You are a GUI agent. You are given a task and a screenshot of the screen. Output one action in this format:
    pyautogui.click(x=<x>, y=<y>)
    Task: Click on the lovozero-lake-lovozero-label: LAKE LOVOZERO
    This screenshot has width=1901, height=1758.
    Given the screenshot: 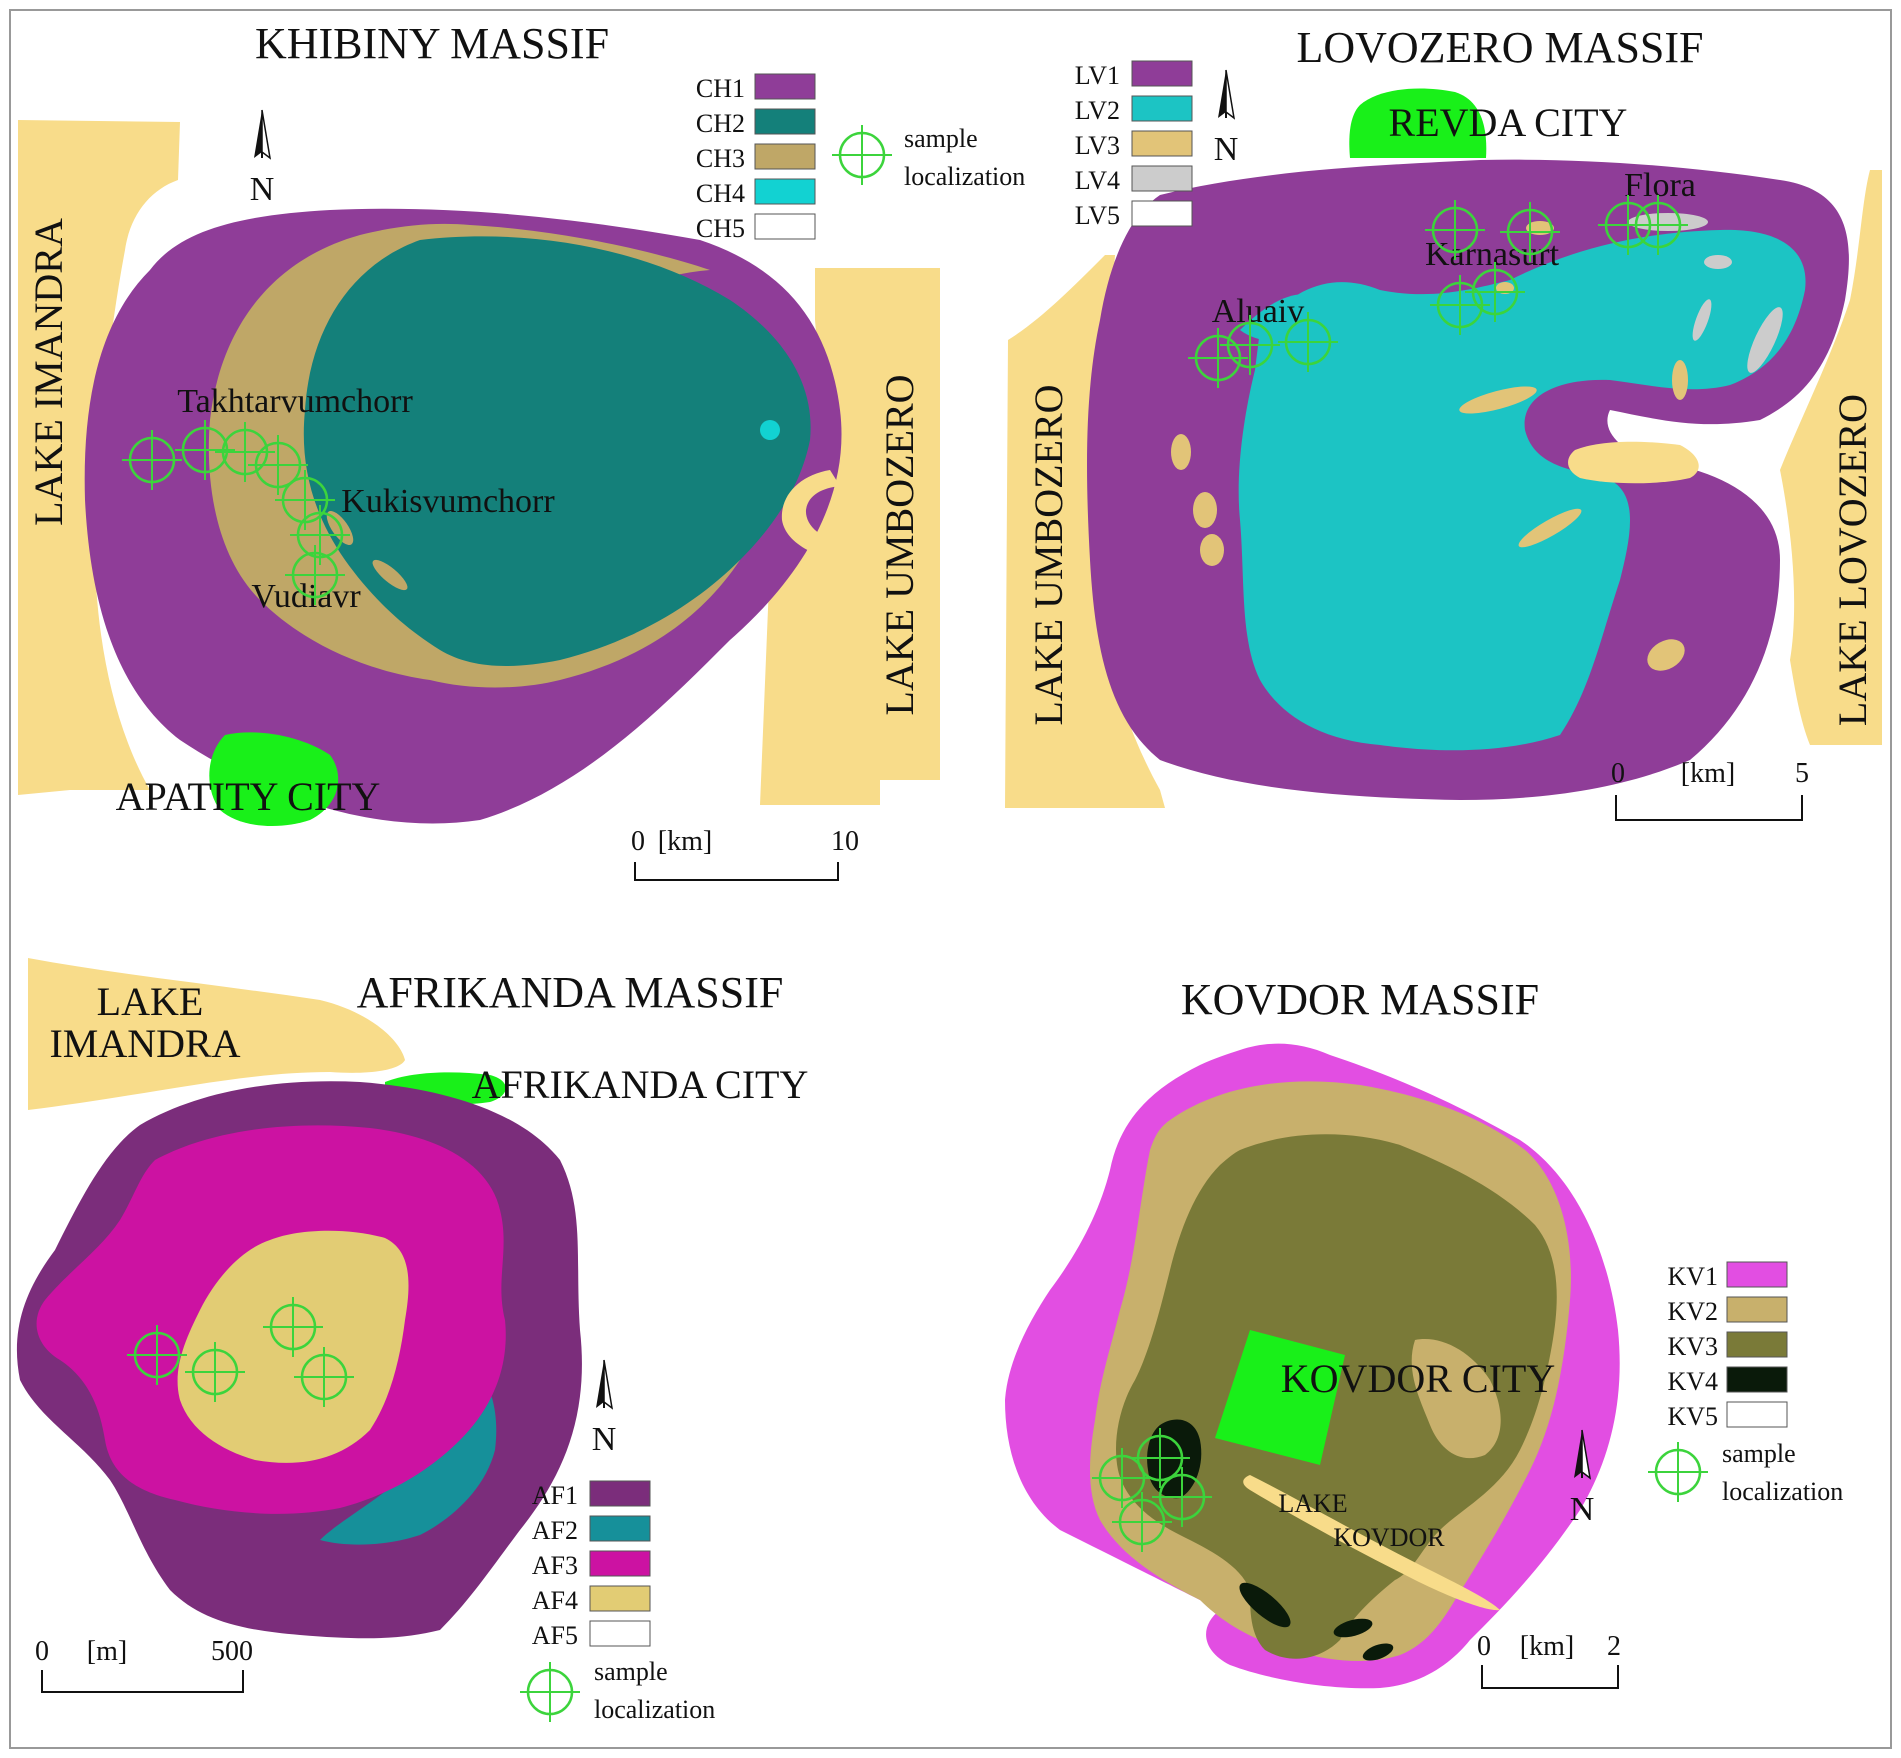 What is the action you would take?
    pyautogui.click(x=1852, y=560)
    